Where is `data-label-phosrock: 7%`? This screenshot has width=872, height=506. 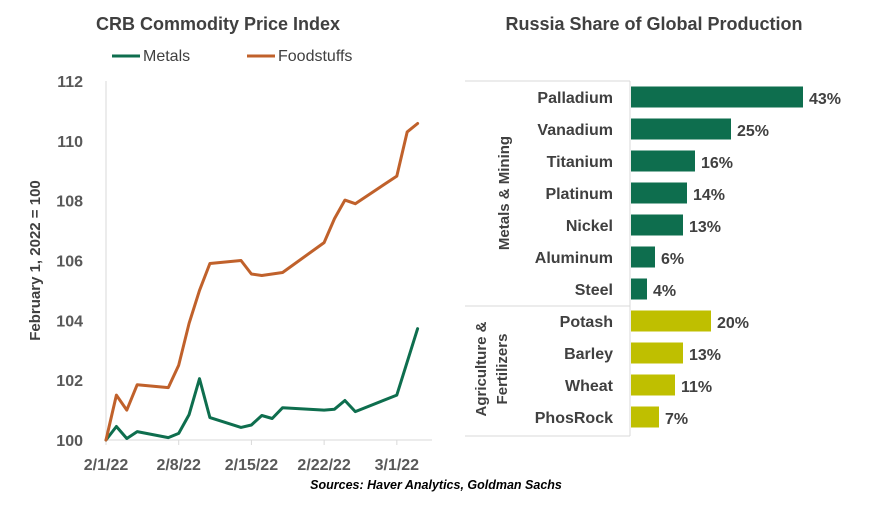 data-label-phosrock: 7% is located at coordinates (676, 419).